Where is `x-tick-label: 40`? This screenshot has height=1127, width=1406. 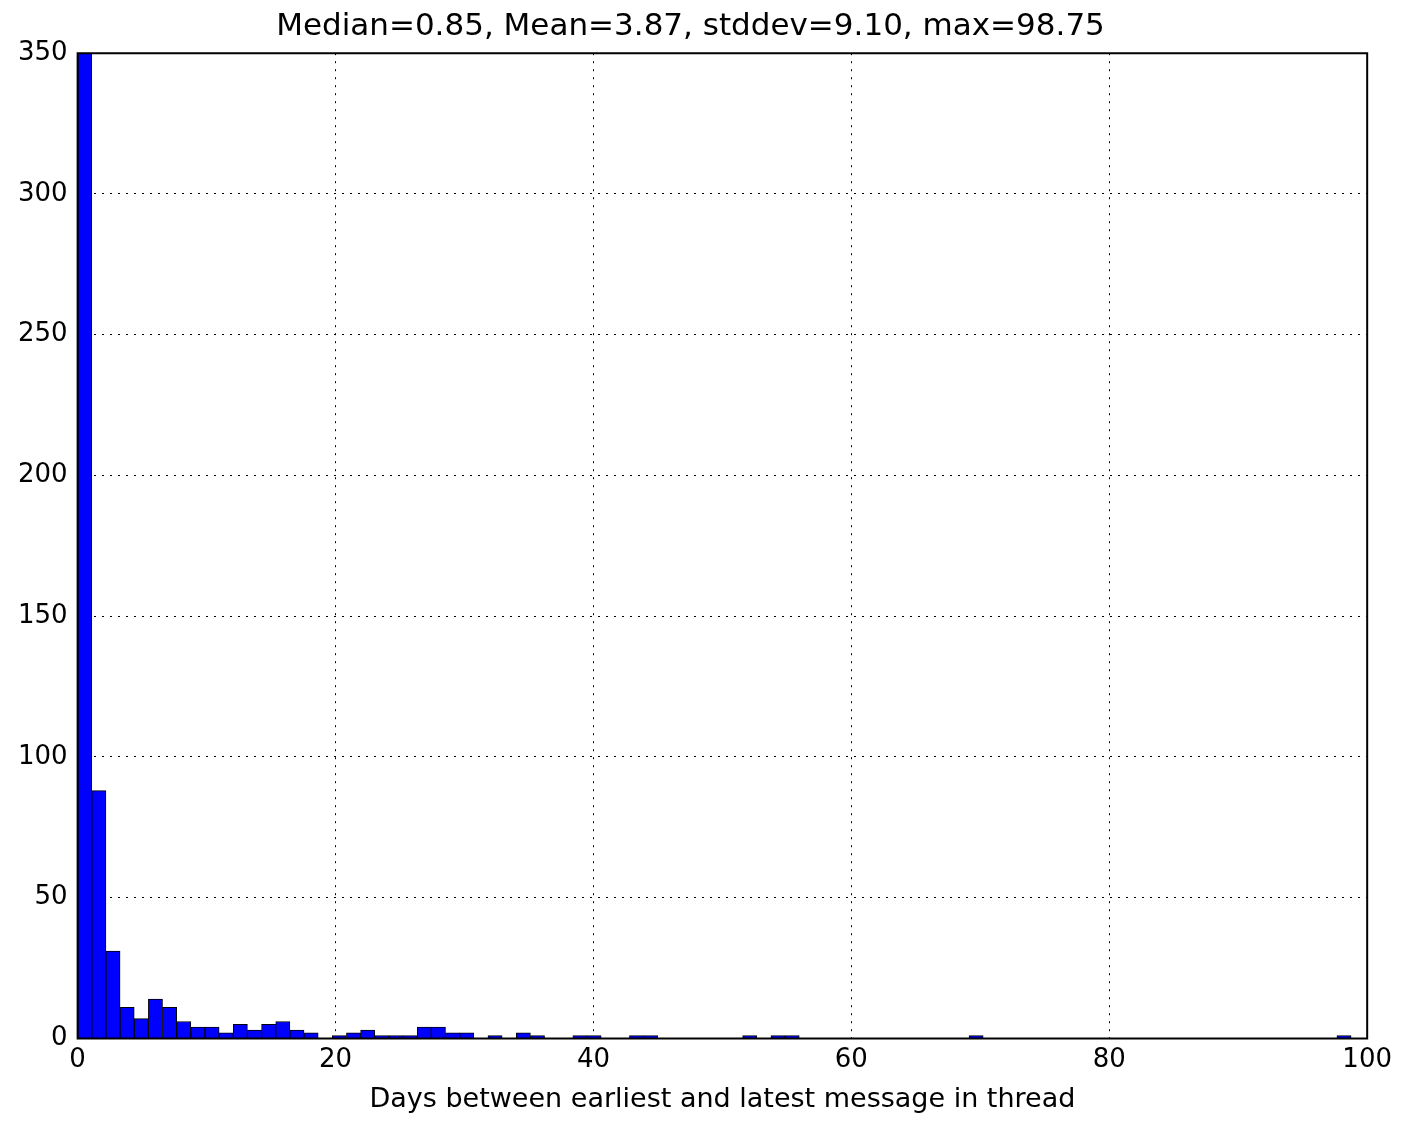 x-tick-label: 40 is located at coordinates (593, 1057).